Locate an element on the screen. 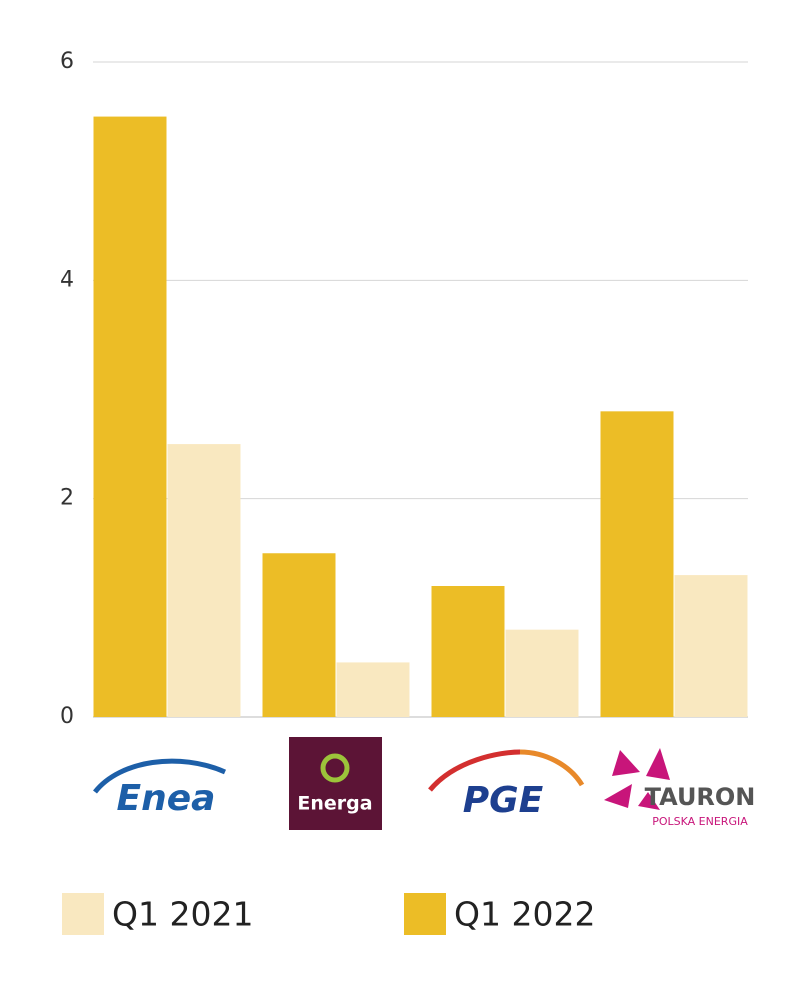 This screenshot has width=802, height=989. logos: Enea Energa PGE TAURON POLSKA ENERGIA is located at coordinates (424, 783).